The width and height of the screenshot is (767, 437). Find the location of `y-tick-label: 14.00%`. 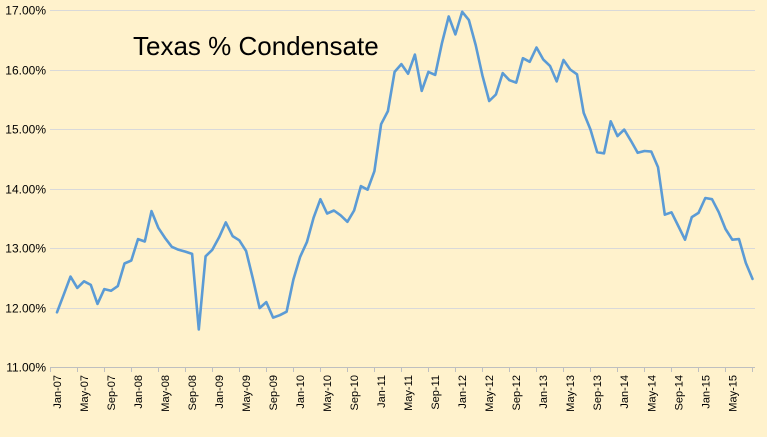

y-tick-label: 14.00% is located at coordinates (25, 190).